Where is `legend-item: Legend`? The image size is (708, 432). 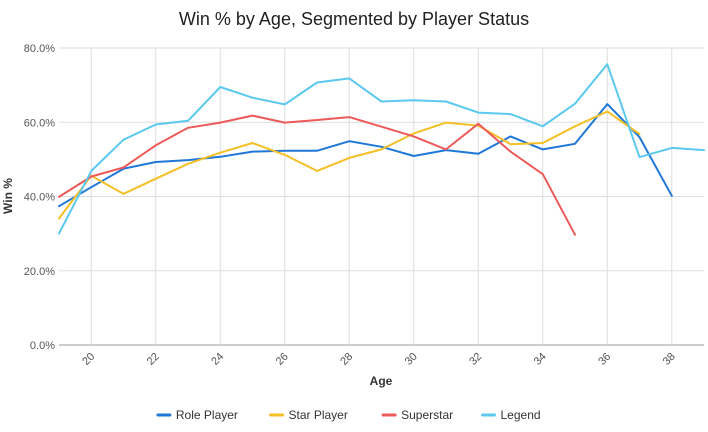 legend-item: Legend is located at coordinates (511, 415).